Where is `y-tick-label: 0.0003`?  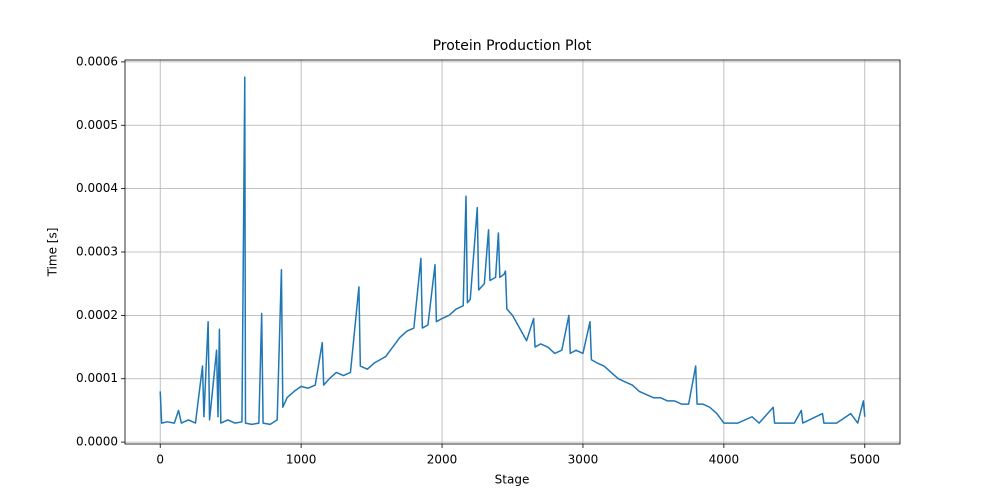
y-tick-label: 0.0003 is located at coordinates (97, 252).